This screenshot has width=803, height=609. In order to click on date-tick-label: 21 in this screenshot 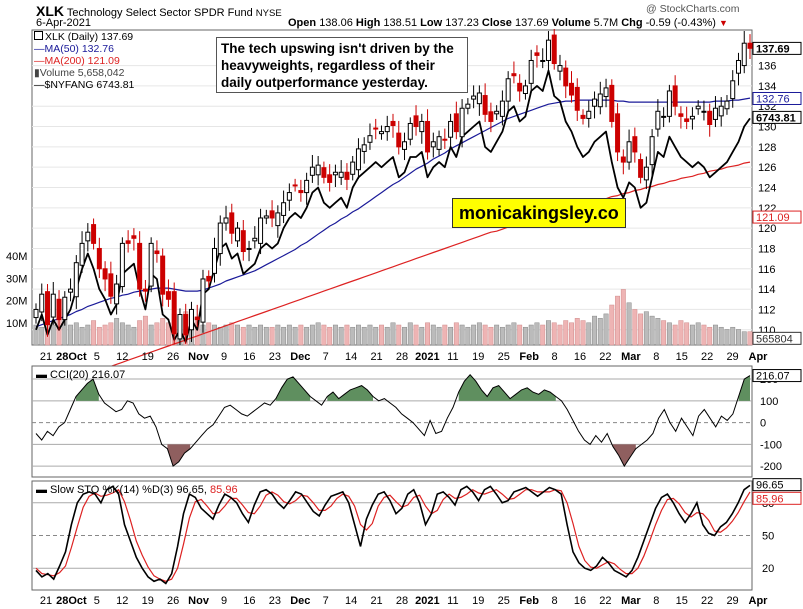, I will do `click(376, 357)`.